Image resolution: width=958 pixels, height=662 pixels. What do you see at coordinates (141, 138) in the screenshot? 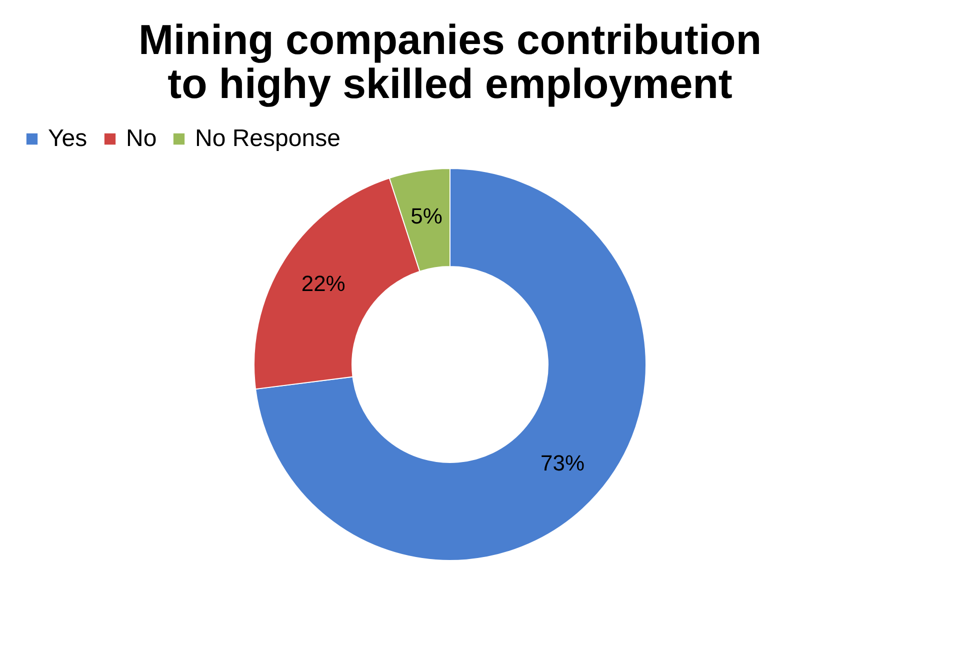
I see `legend-label: No` at bounding box center [141, 138].